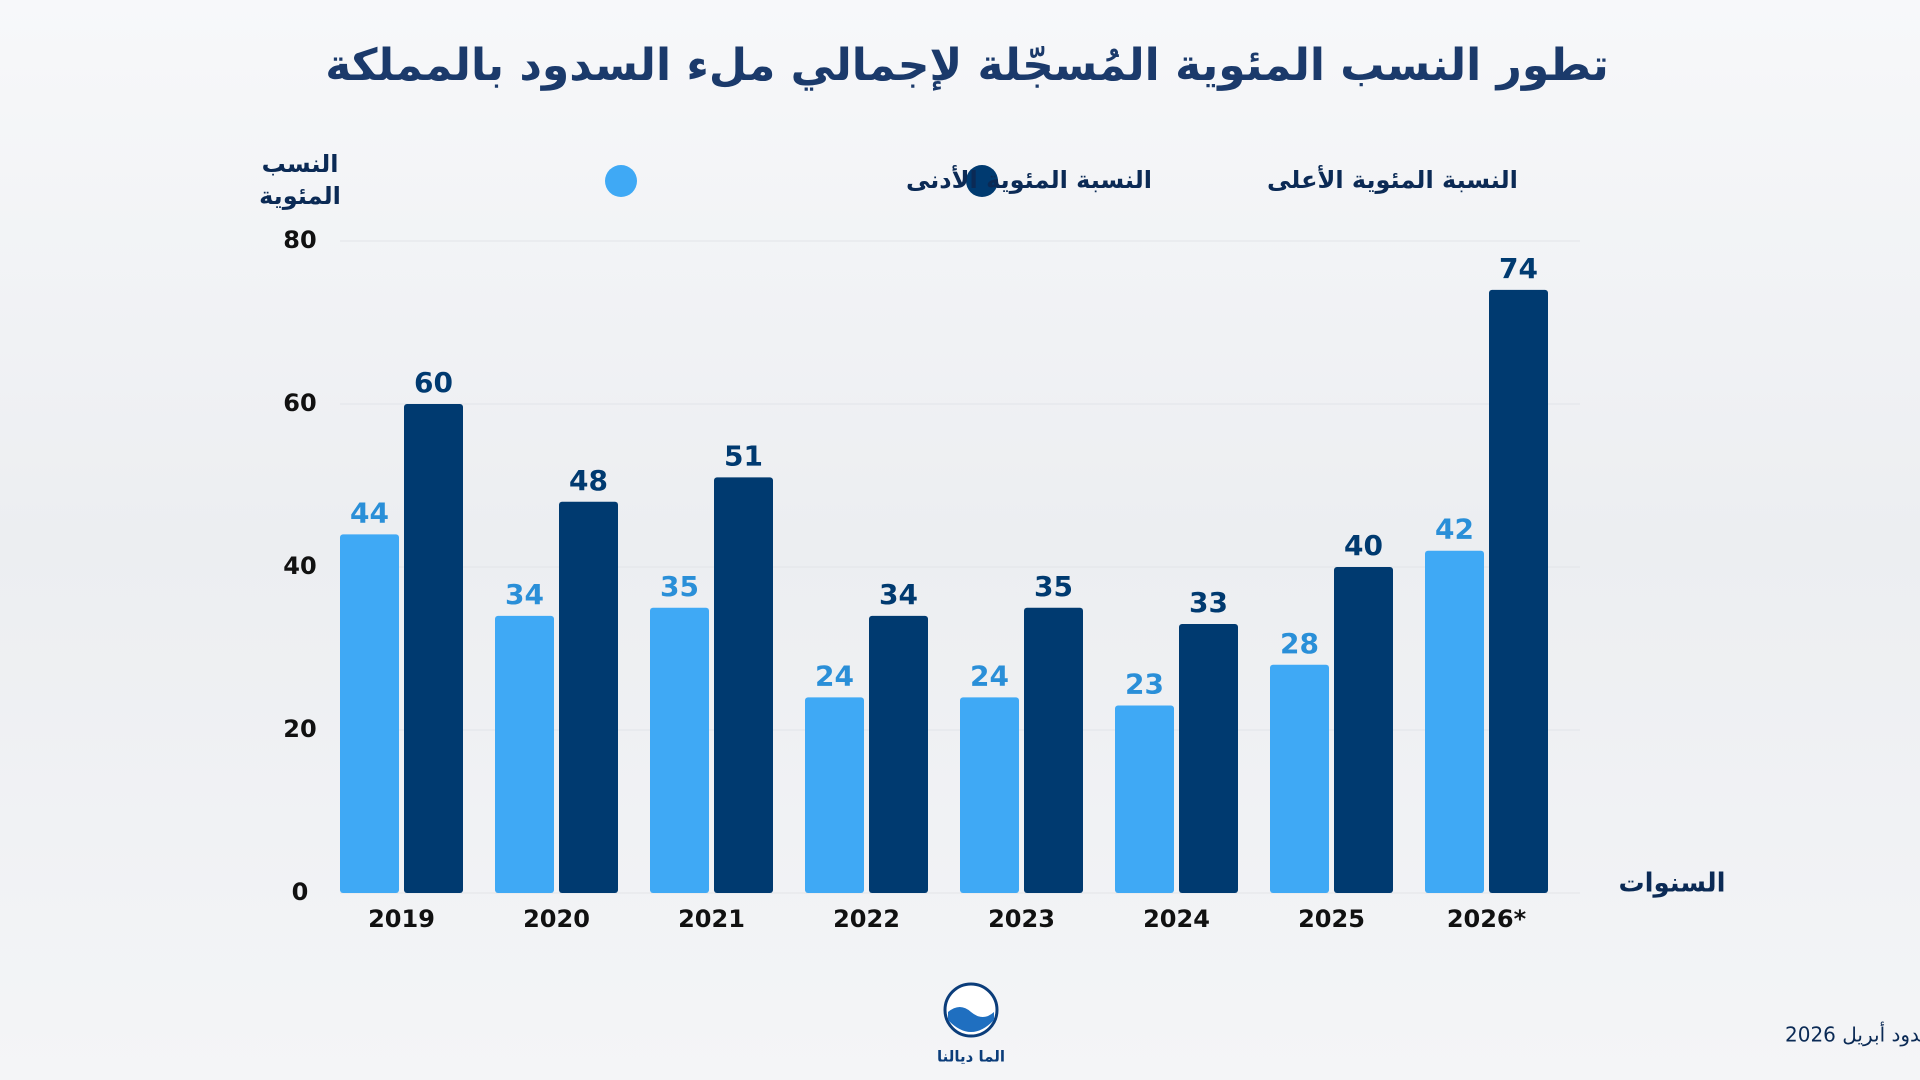 The width and height of the screenshot is (1920, 1080). Describe the element at coordinates (743, 455) in the screenshot. I see `data-label: 51` at that location.